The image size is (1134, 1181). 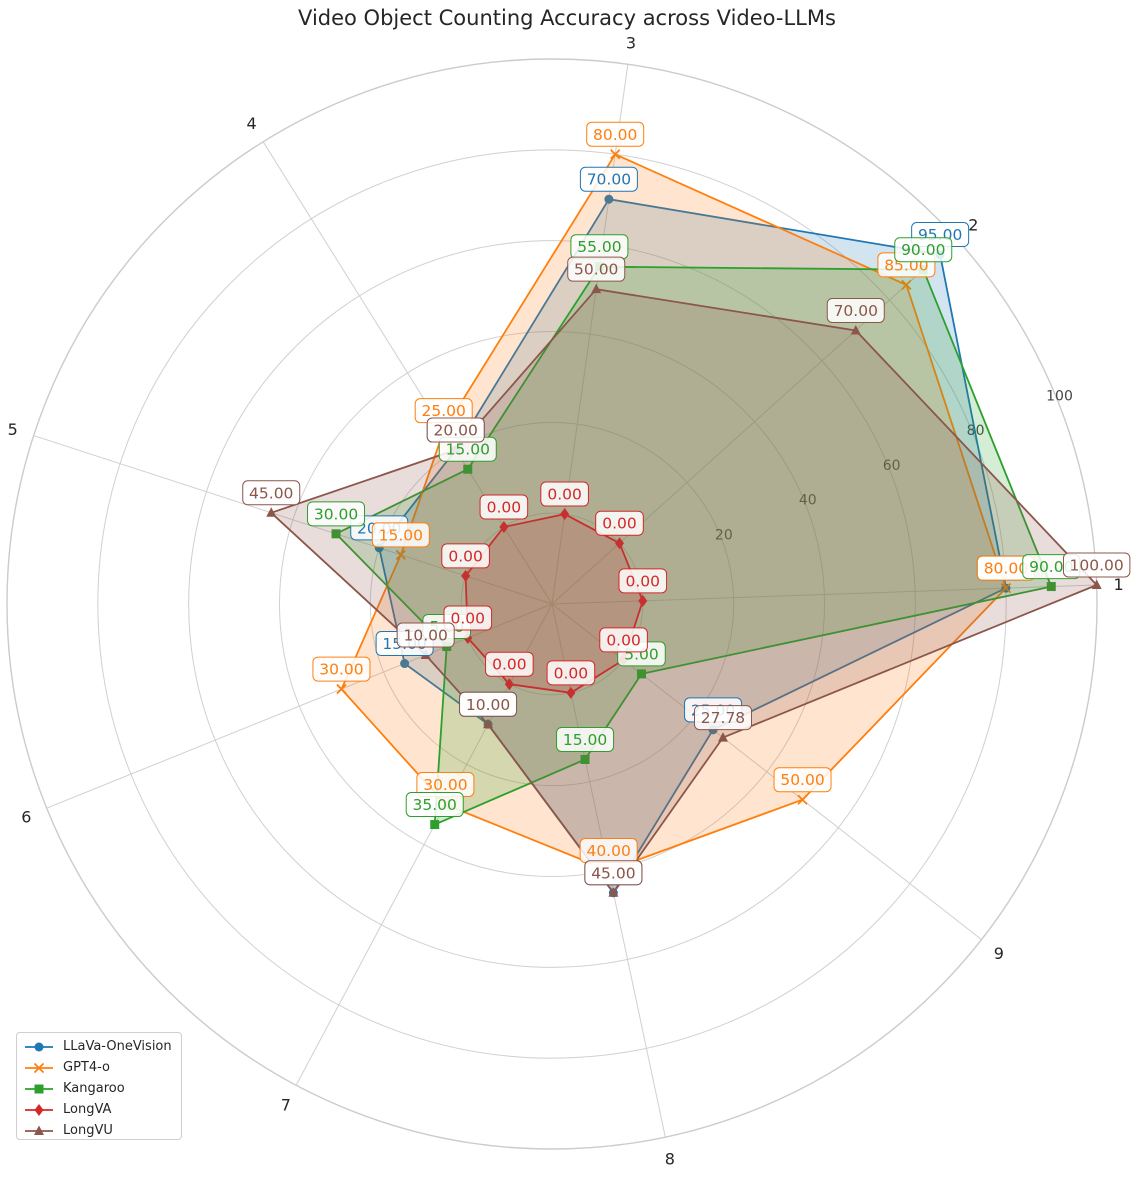 I want to click on data-label: 70.00, so click(x=608, y=179).